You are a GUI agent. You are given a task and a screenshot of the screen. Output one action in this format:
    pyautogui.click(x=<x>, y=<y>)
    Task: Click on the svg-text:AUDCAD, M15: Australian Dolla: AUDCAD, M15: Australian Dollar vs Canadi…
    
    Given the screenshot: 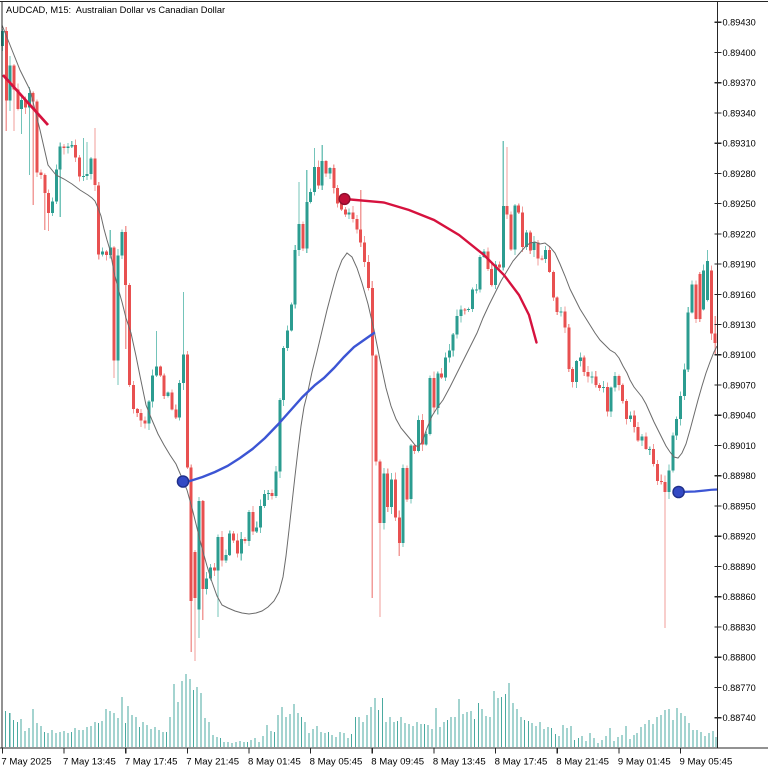 What is the action you would take?
    pyautogui.click(x=115, y=10)
    